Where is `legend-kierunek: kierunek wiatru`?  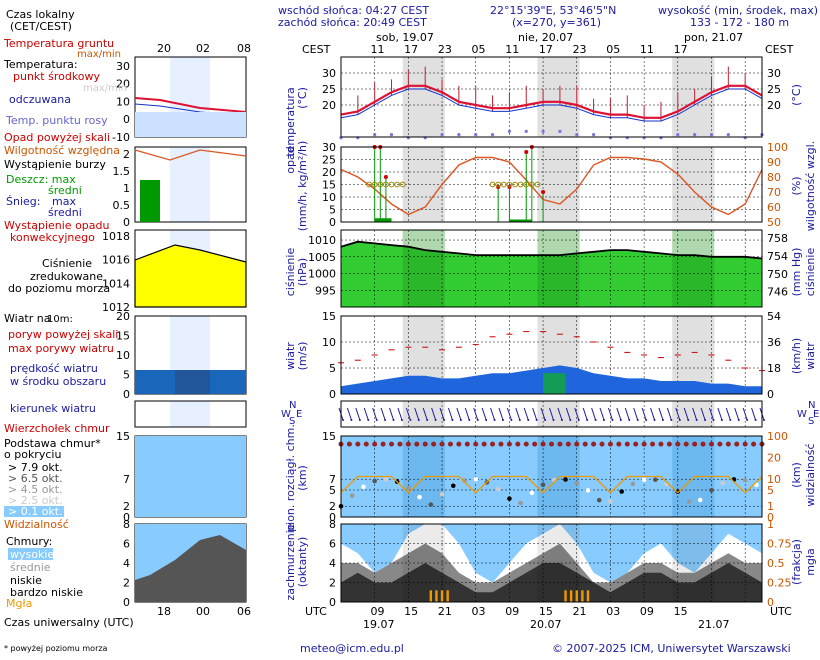 legend-kierunek: kierunek wiatru is located at coordinates (53, 408).